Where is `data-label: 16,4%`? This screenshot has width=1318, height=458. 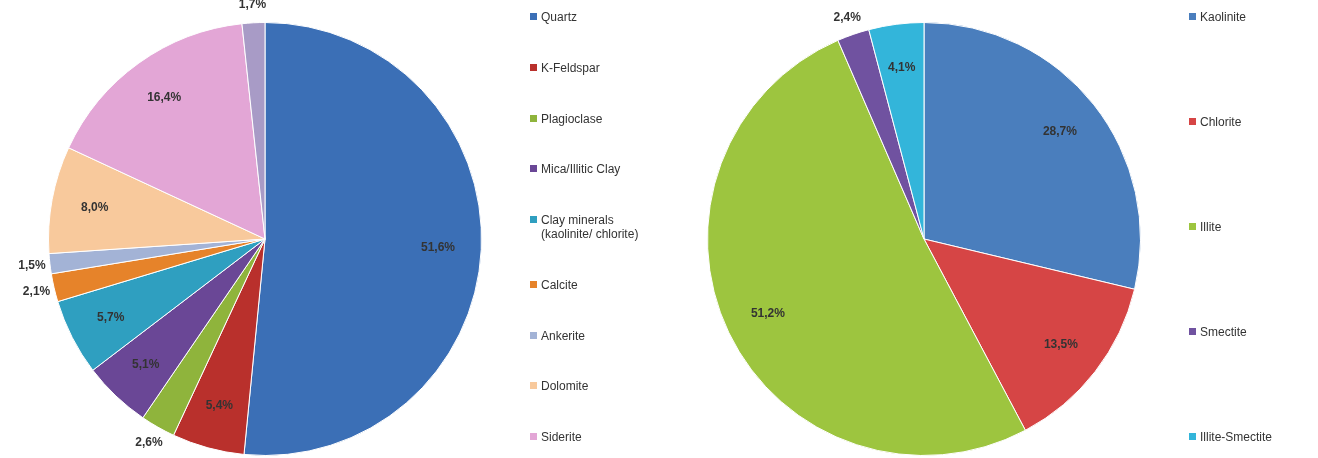
data-label: 16,4% is located at coordinates (164, 97).